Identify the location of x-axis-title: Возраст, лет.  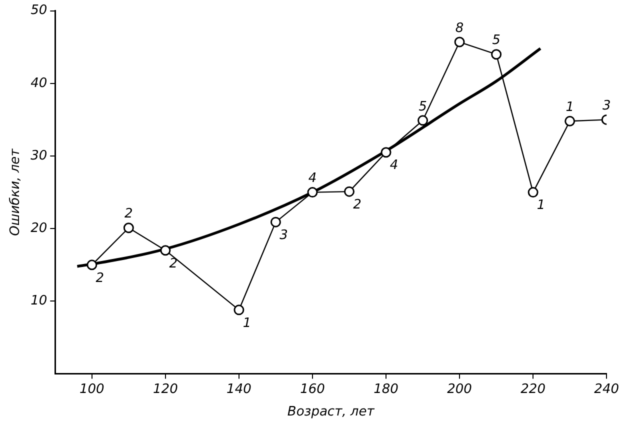
(331, 412).